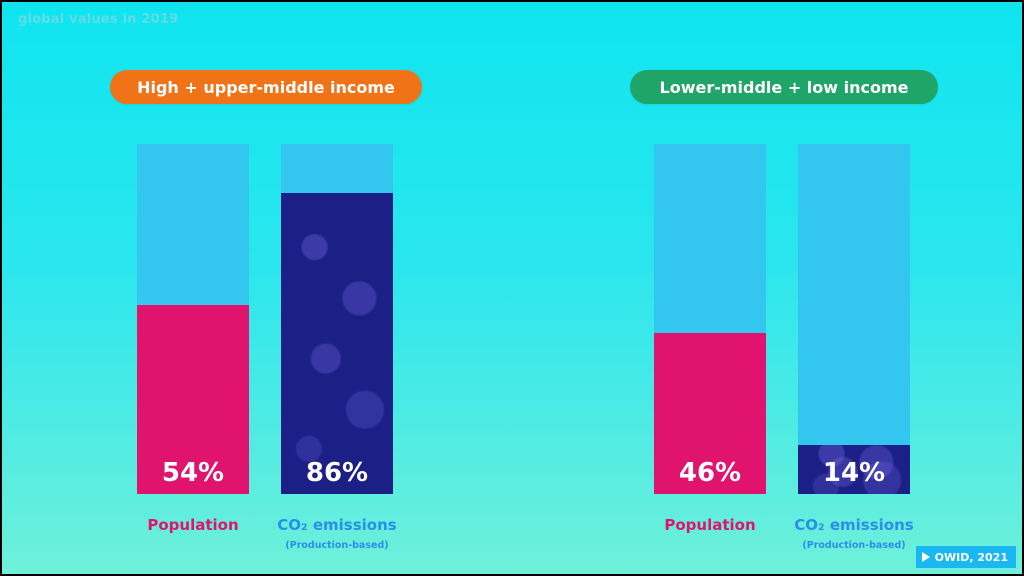 The height and width of the screenshot is (576, 1024). What do you see at coordinates (854, 473) in the screenshot?
I see `value-label-low-co2: 14%` at bounding box center [854, 473].